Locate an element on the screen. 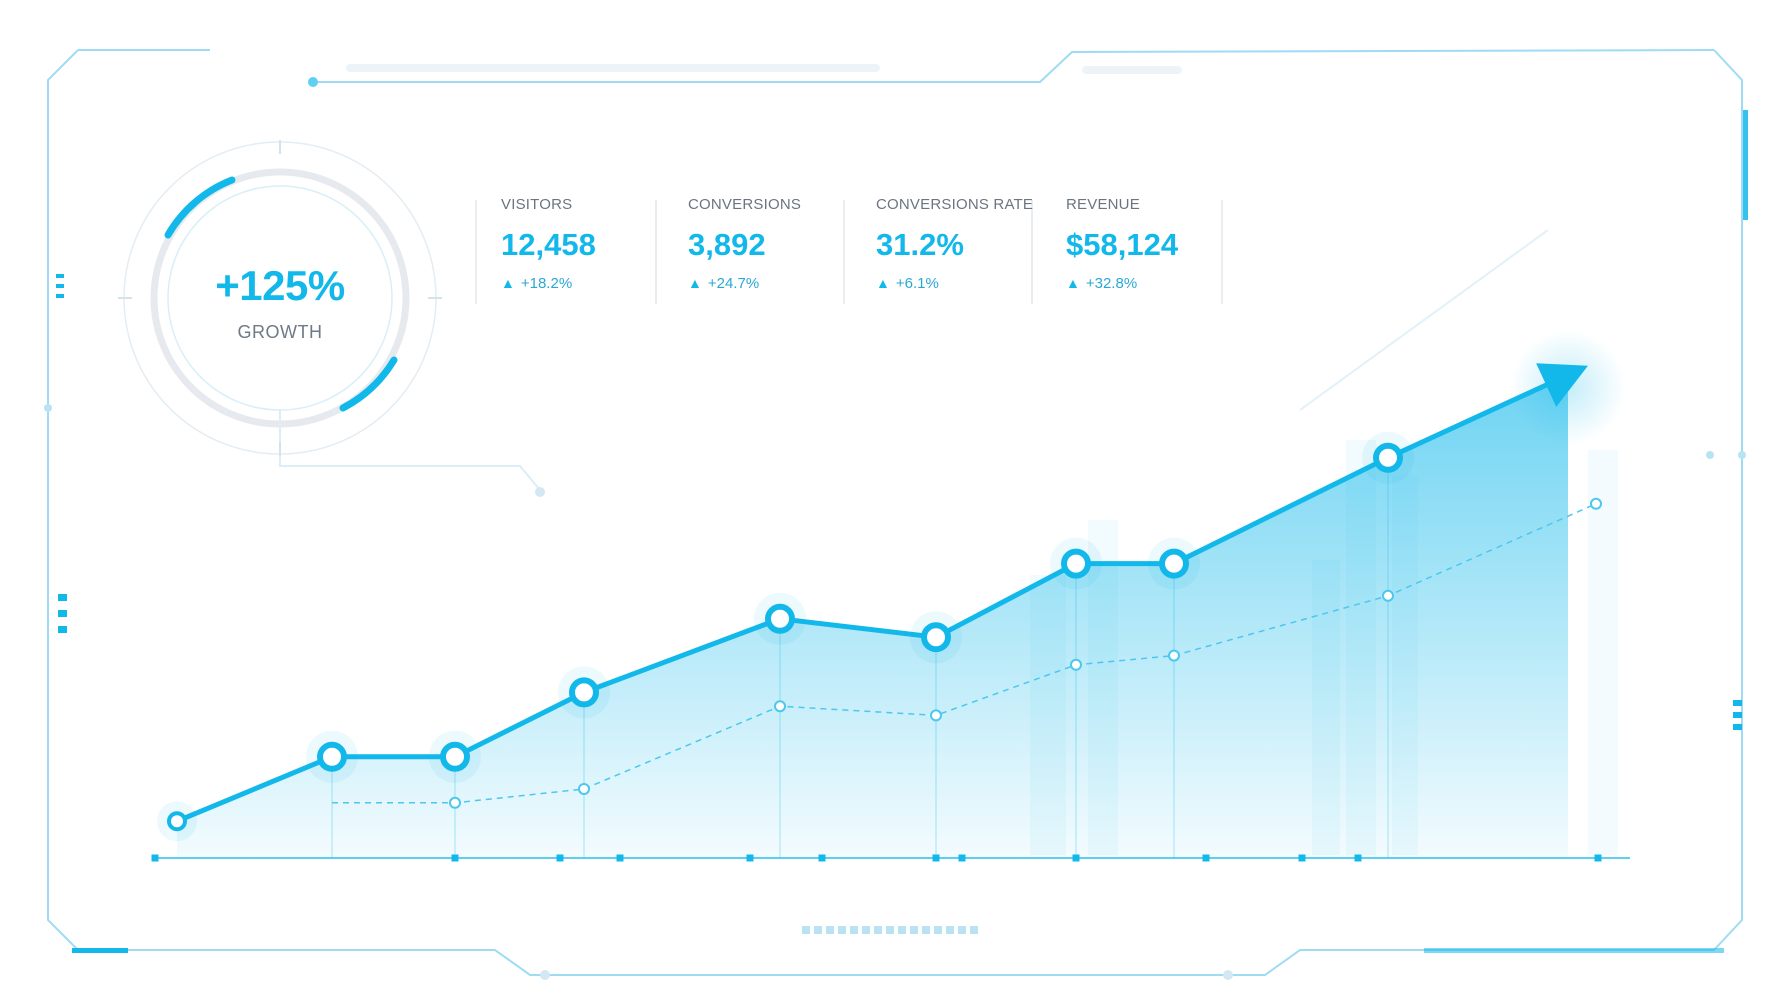  kpi-label: CONVERSIONS is located at coordinates (745, 204).